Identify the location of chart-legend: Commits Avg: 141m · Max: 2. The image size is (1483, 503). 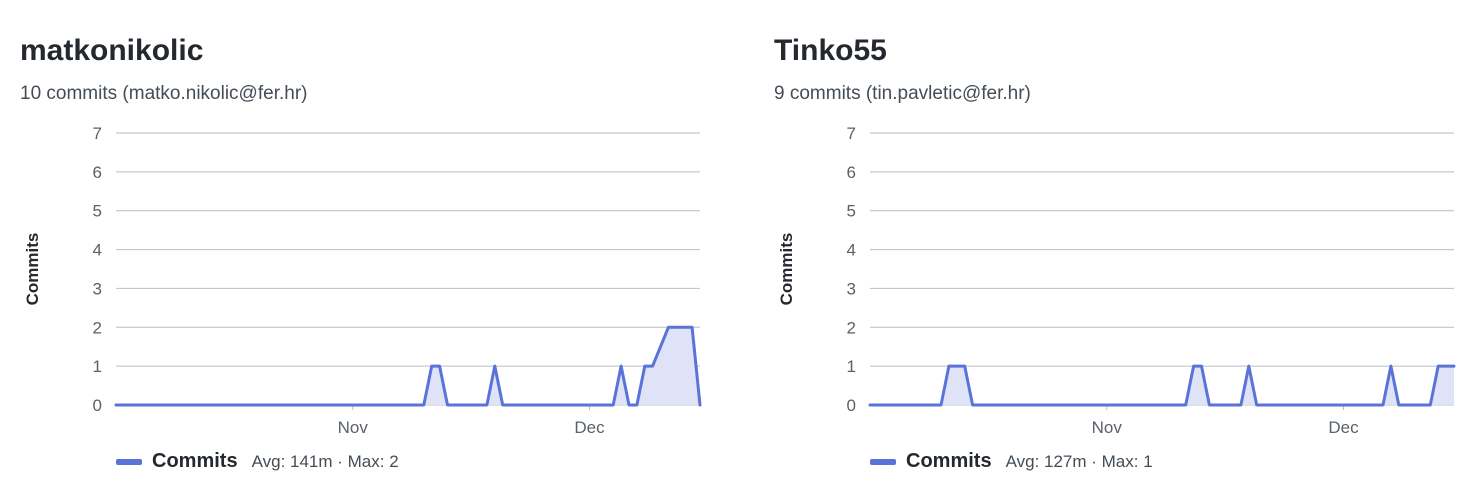
(257, 461).